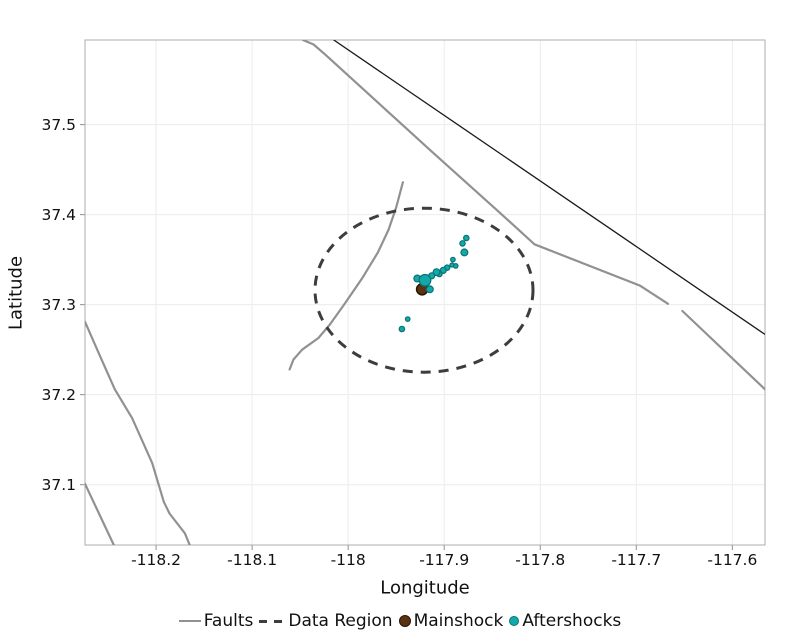  Describe the element at coordinates (189, 621) in the screenshot. I see `faults-line-swatch` at that location.